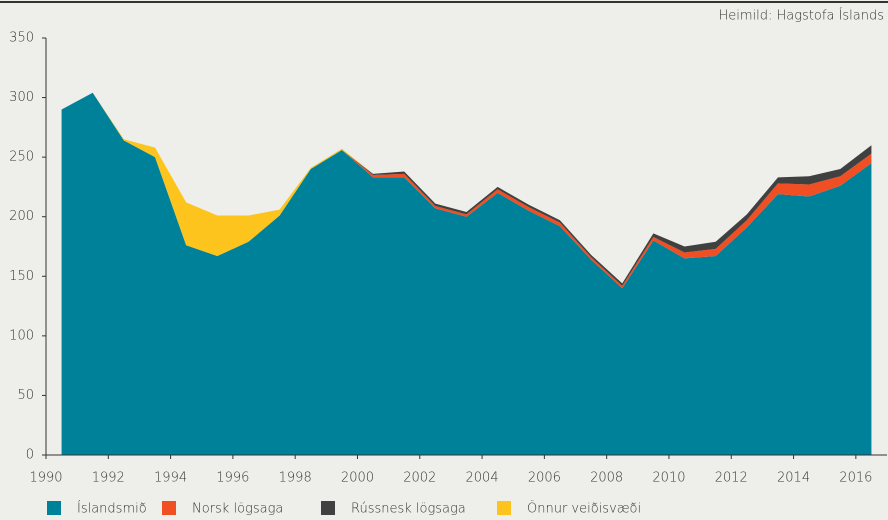 The width and height of the screenshot is (888, 520). I want to click on x-tick-label: 2012, so click(731, 478).